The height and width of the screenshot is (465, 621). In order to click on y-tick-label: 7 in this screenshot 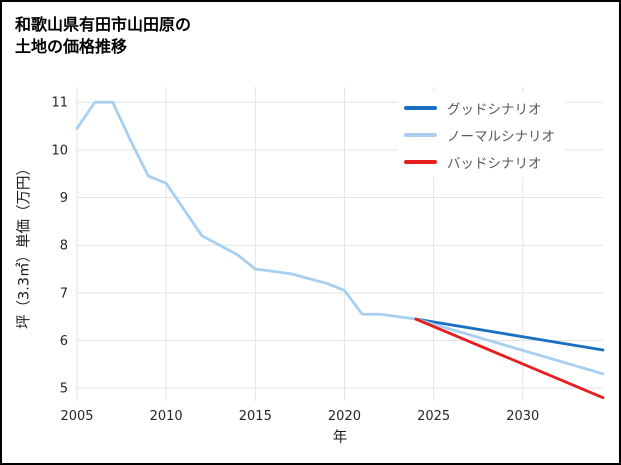, I will do `click(64, 293)`.